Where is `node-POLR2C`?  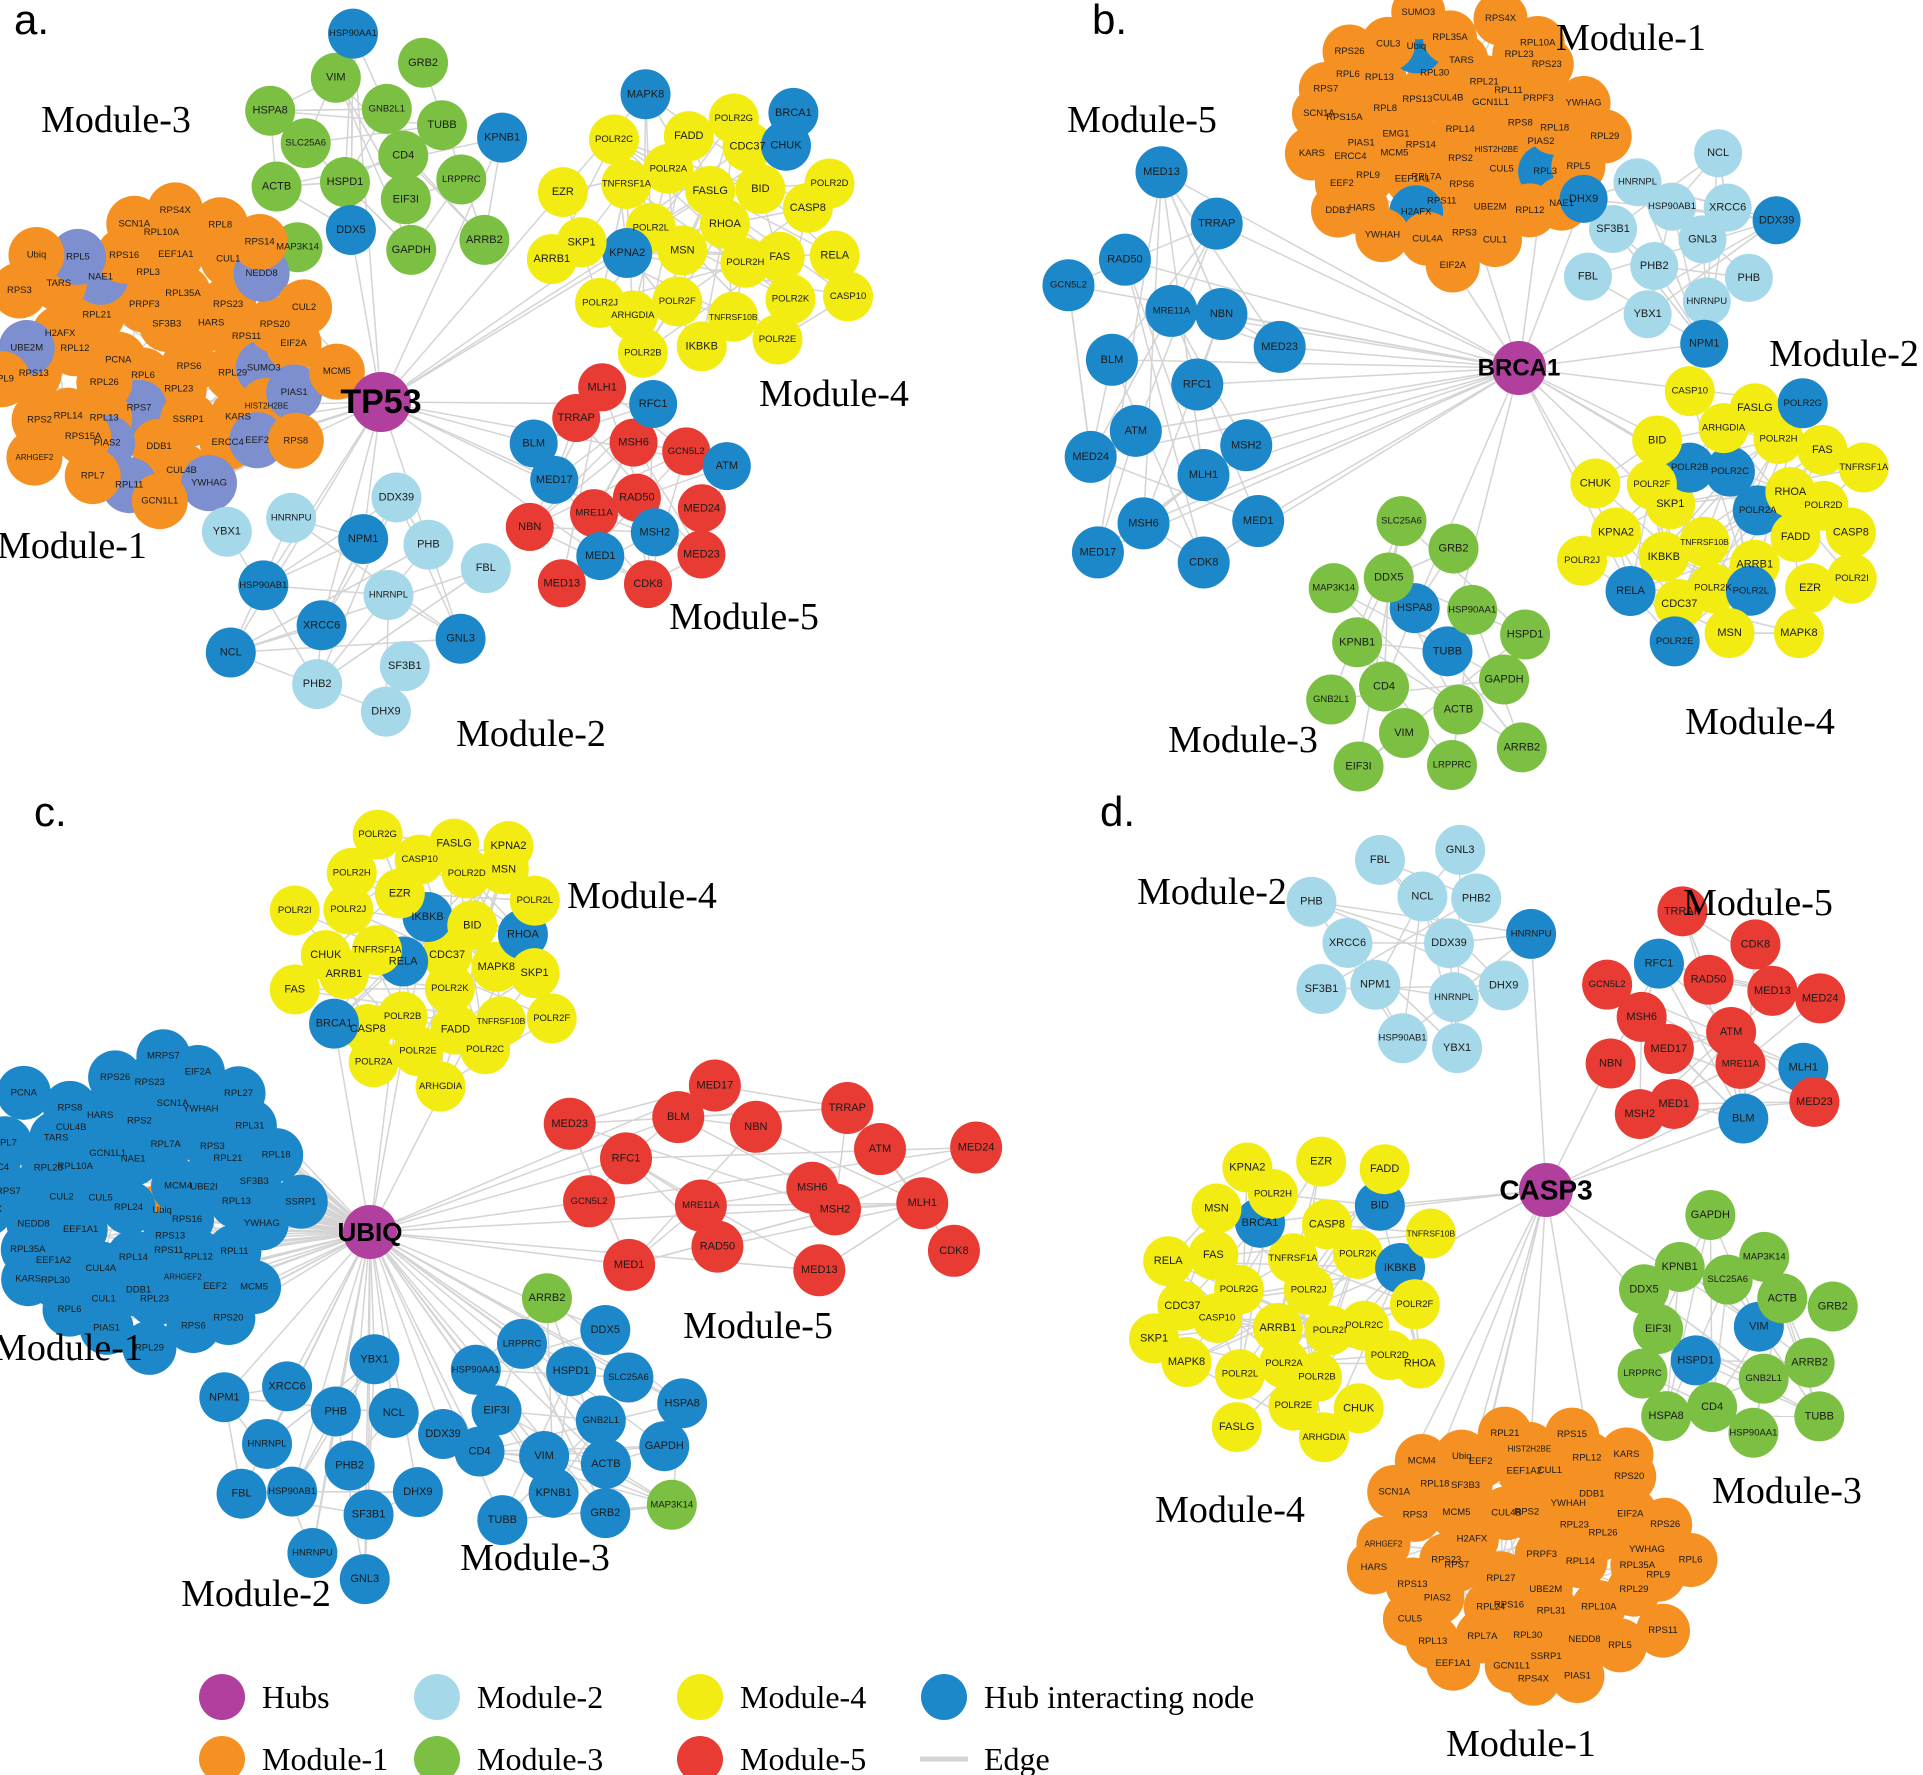
node-POLR2C is located at coordinates (1729, 471).